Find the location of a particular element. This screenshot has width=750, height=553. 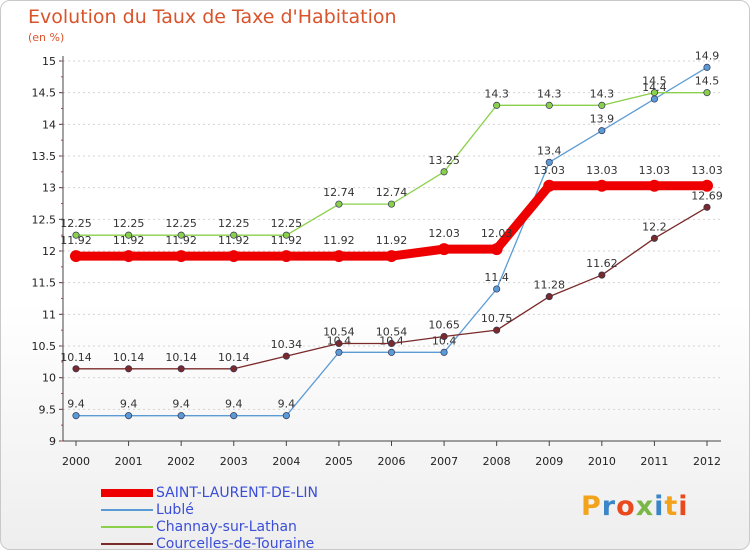

x-tick-label: 2005 is located at coordinates (339, 461).